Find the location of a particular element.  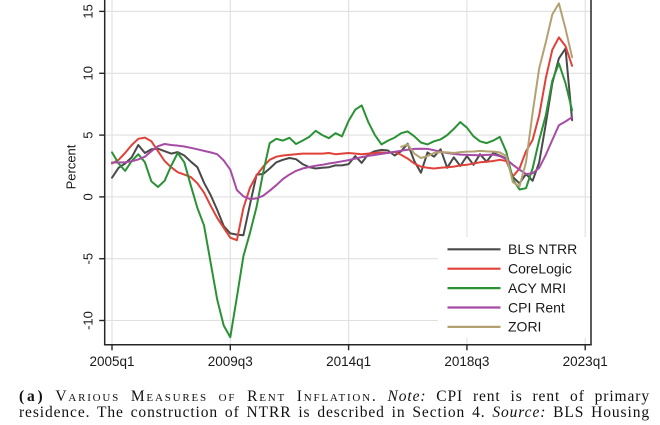

svg-text: -10 is located at coordinates (87, 320).